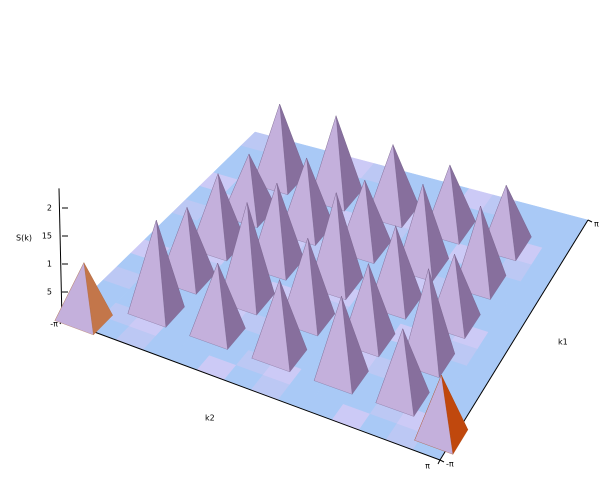 Image resolution: width=600 pixels, height=486 pixels. What do you see at coordinates (596, 224) in the screenshot?
I see `y-tick-label: π` at bounding box center [596, 224].